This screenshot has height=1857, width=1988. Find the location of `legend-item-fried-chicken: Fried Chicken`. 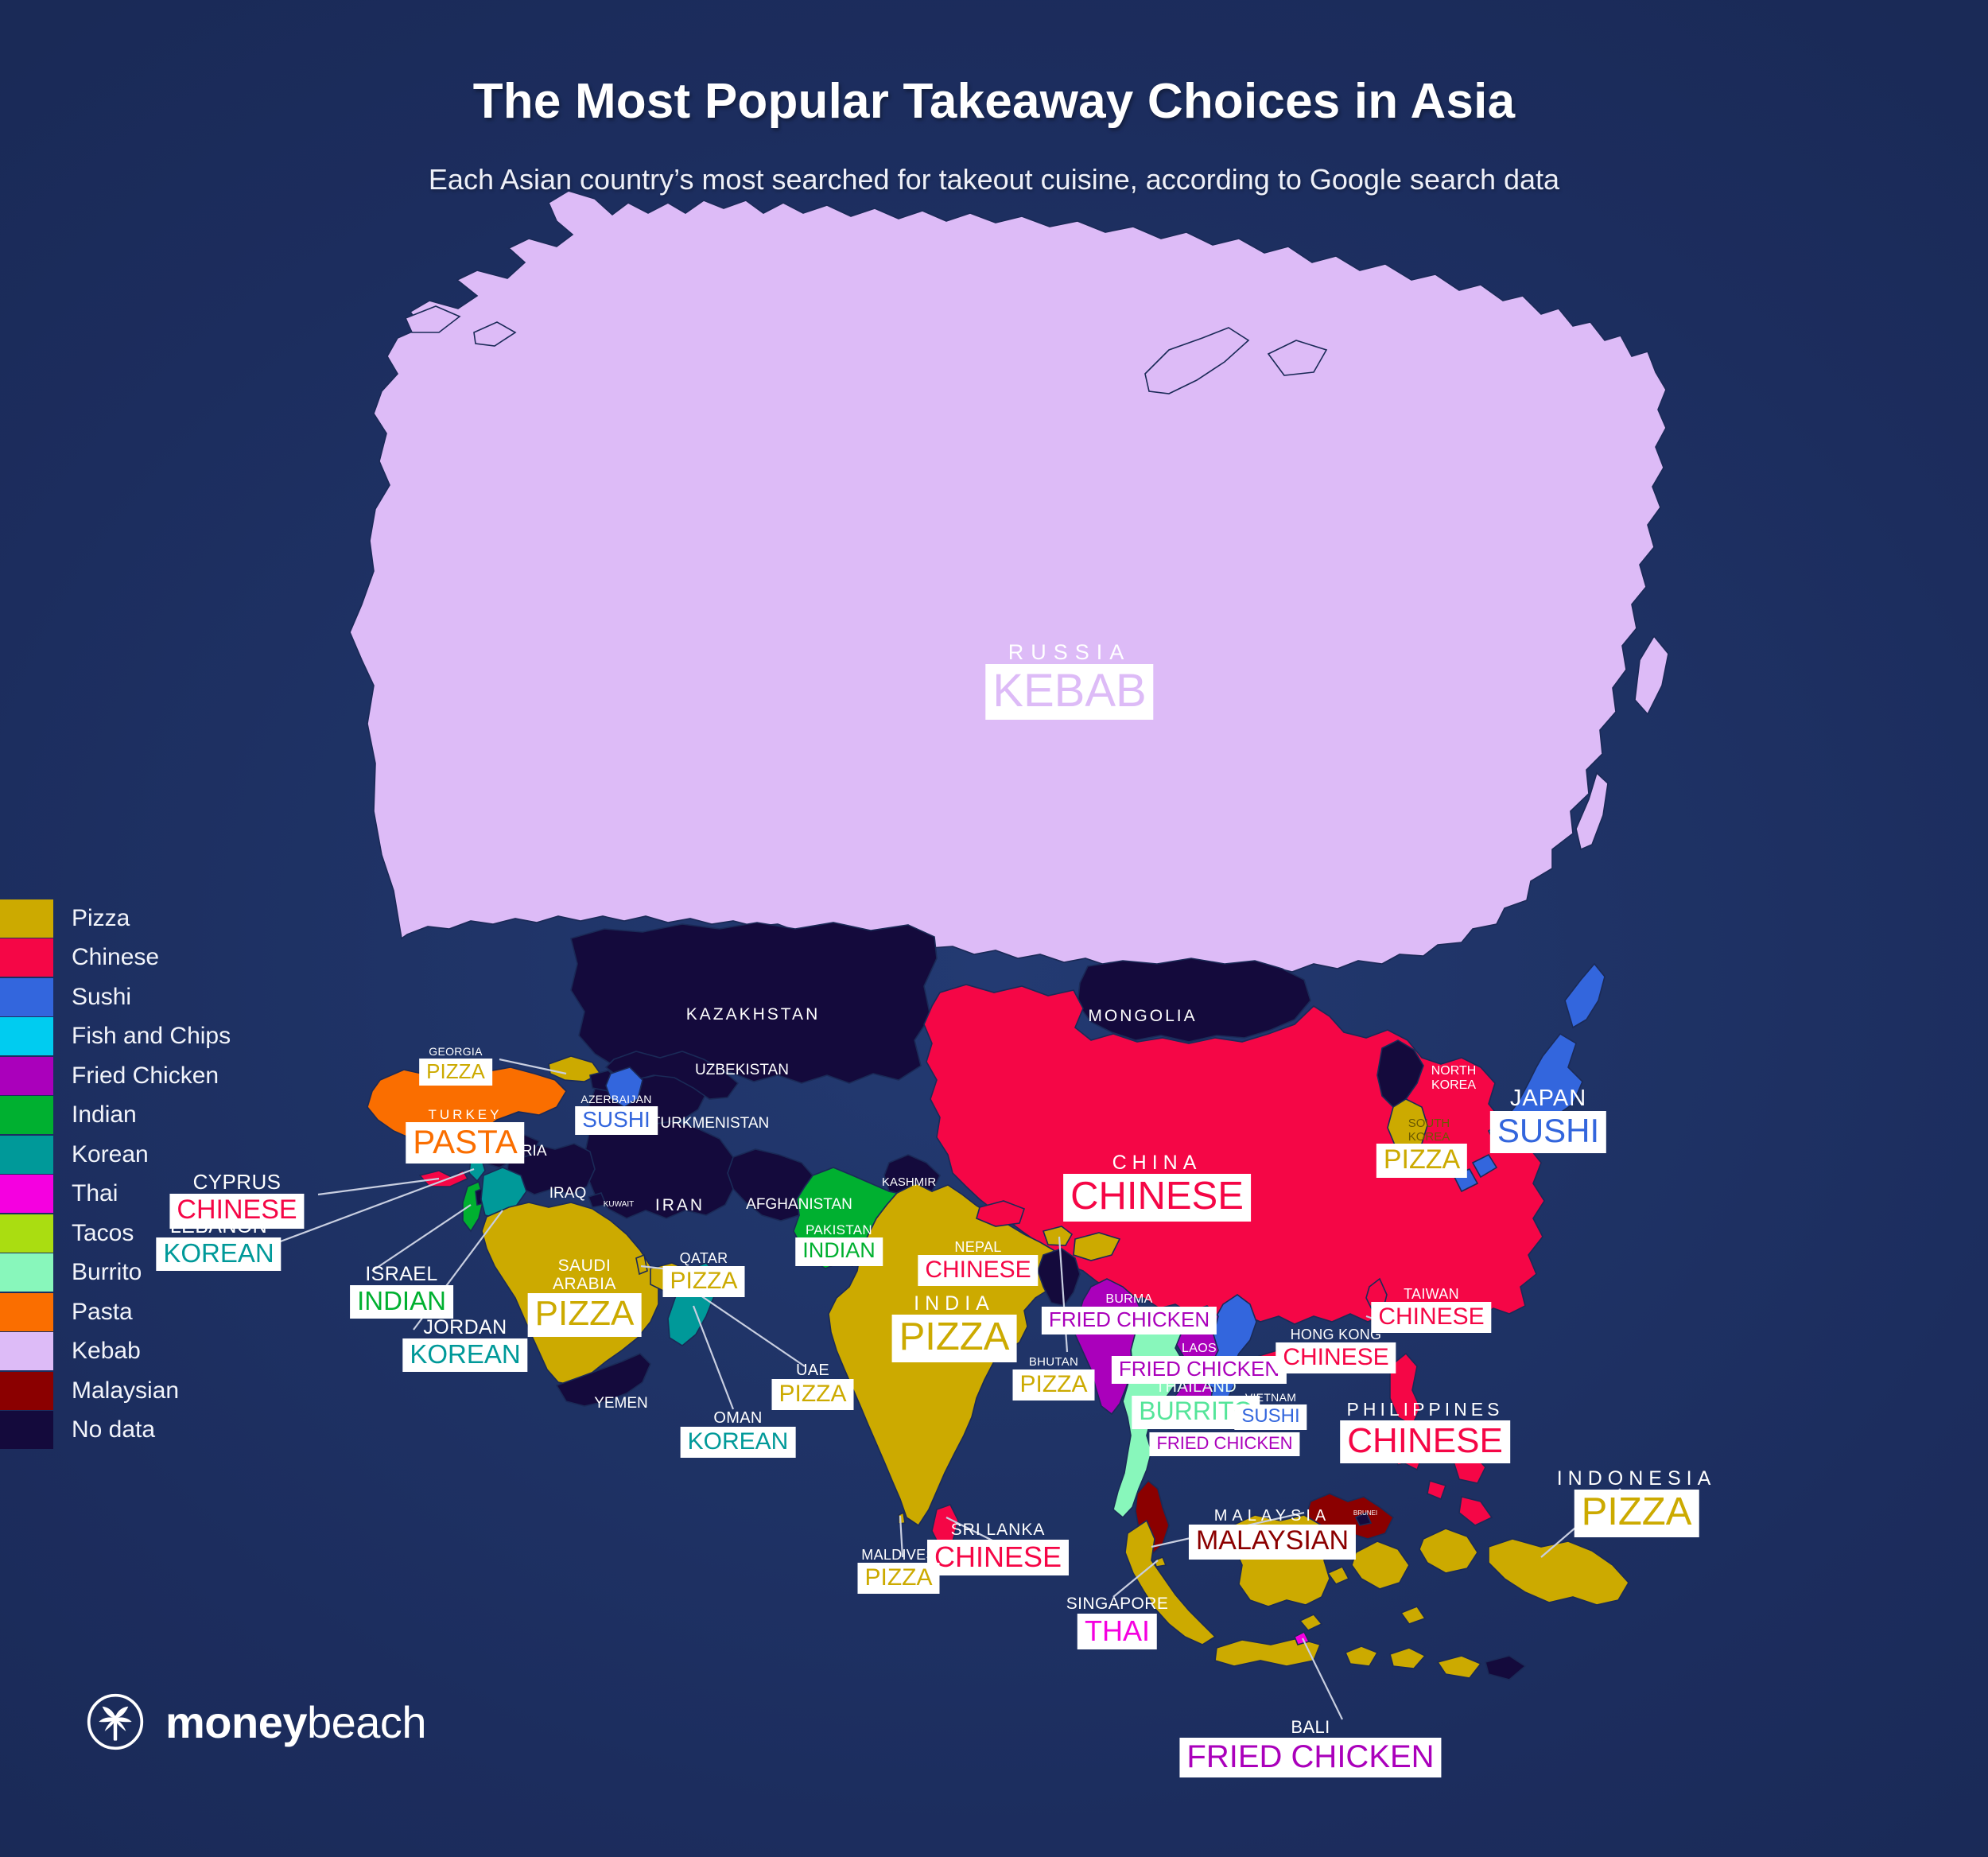

legend-item-fried-chicken: Fried Chicken is located at coordinates (115, 1076).